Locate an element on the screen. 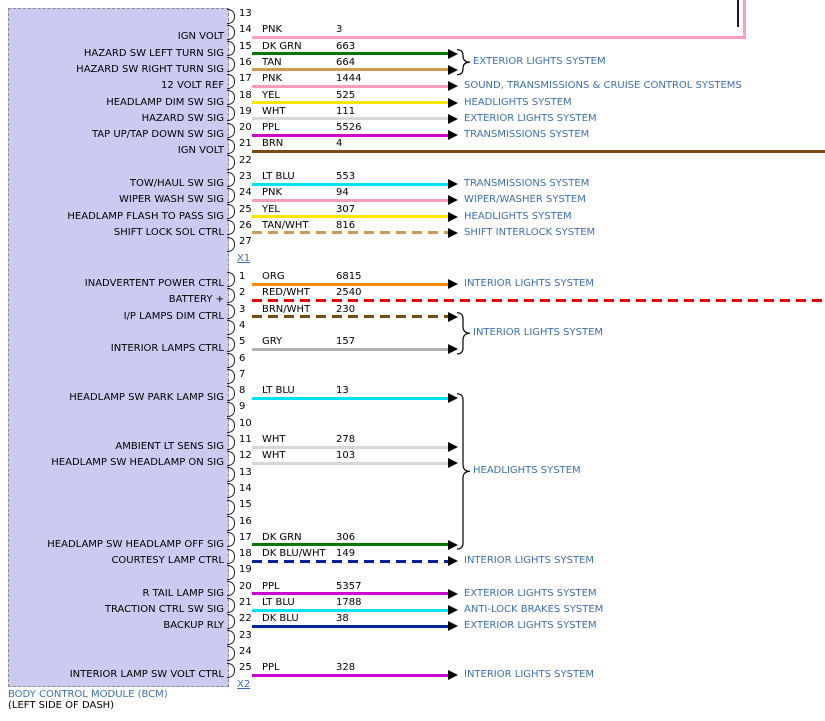 The width and height of the screenshot is (825, 721). pin-number: 16 is located at coordinates (245, 62).